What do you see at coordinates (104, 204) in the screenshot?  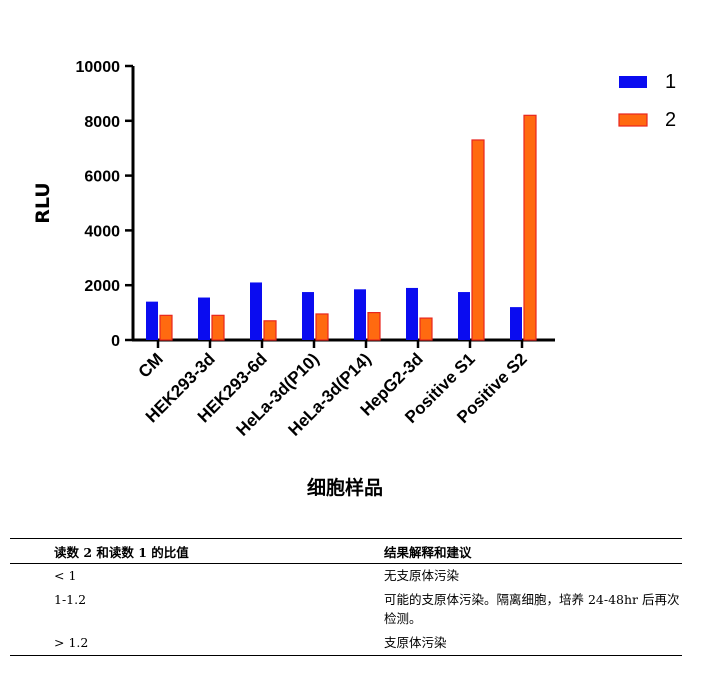 I see `y-axis-ticks: 0 2000 4000 6000 8000 10000` at bounding box center [104, 204].